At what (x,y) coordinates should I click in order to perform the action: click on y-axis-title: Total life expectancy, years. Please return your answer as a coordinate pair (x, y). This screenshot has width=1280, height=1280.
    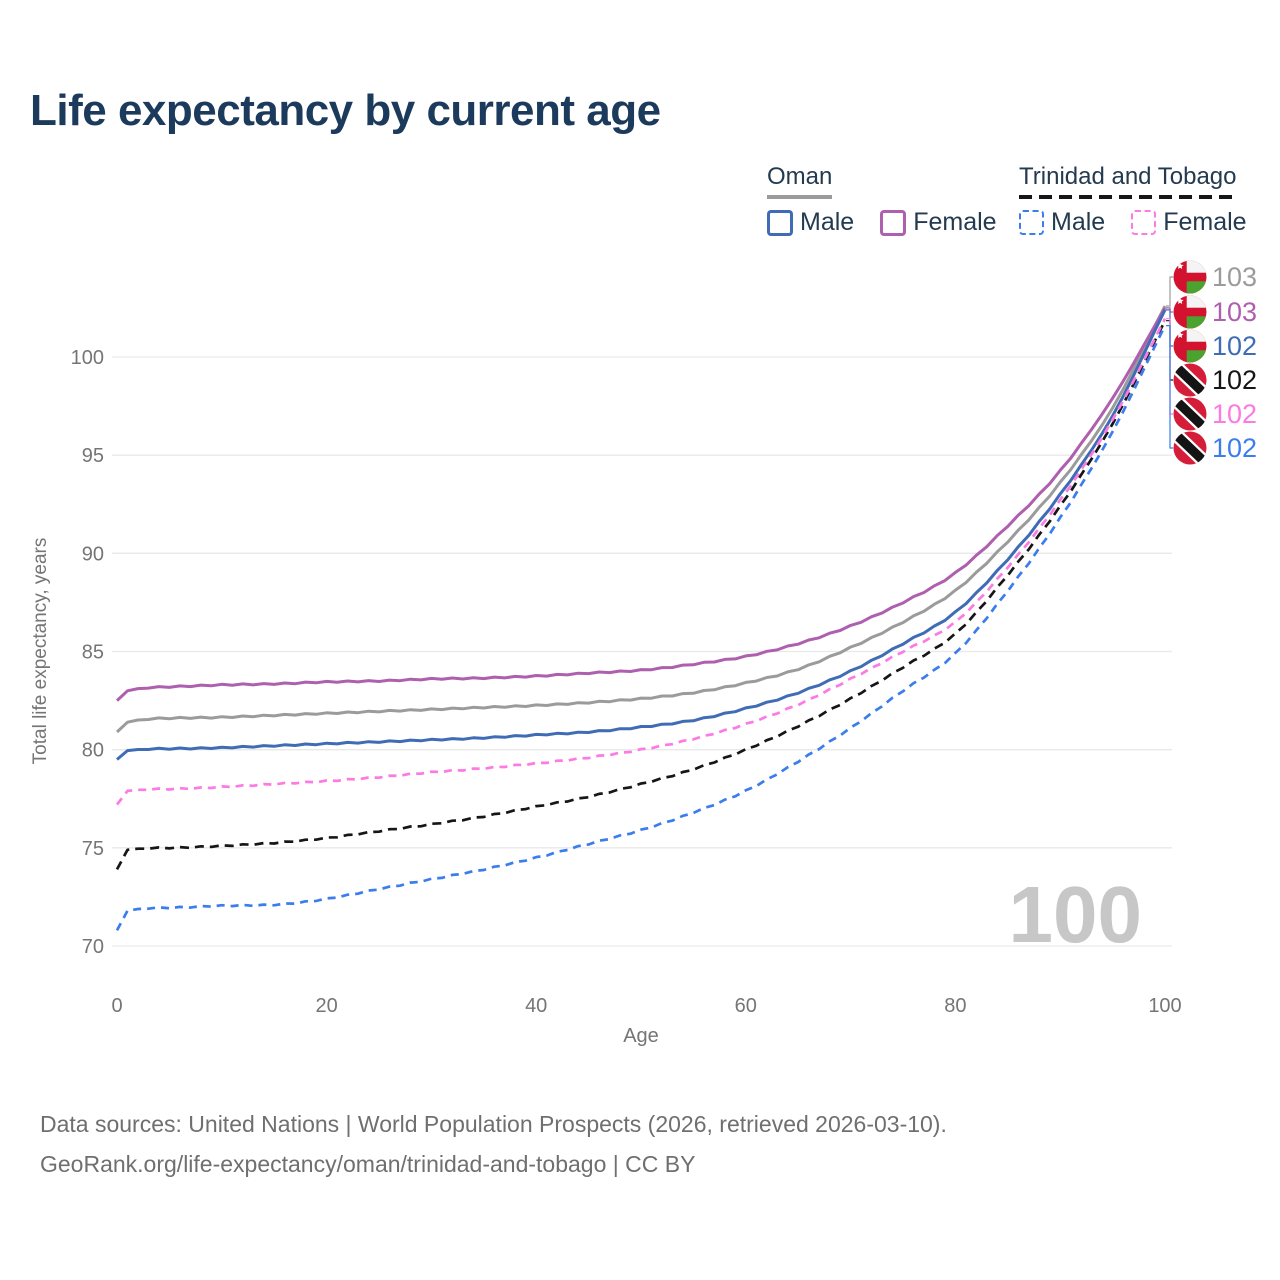
    Looking at the image, I should click on (40, 651).